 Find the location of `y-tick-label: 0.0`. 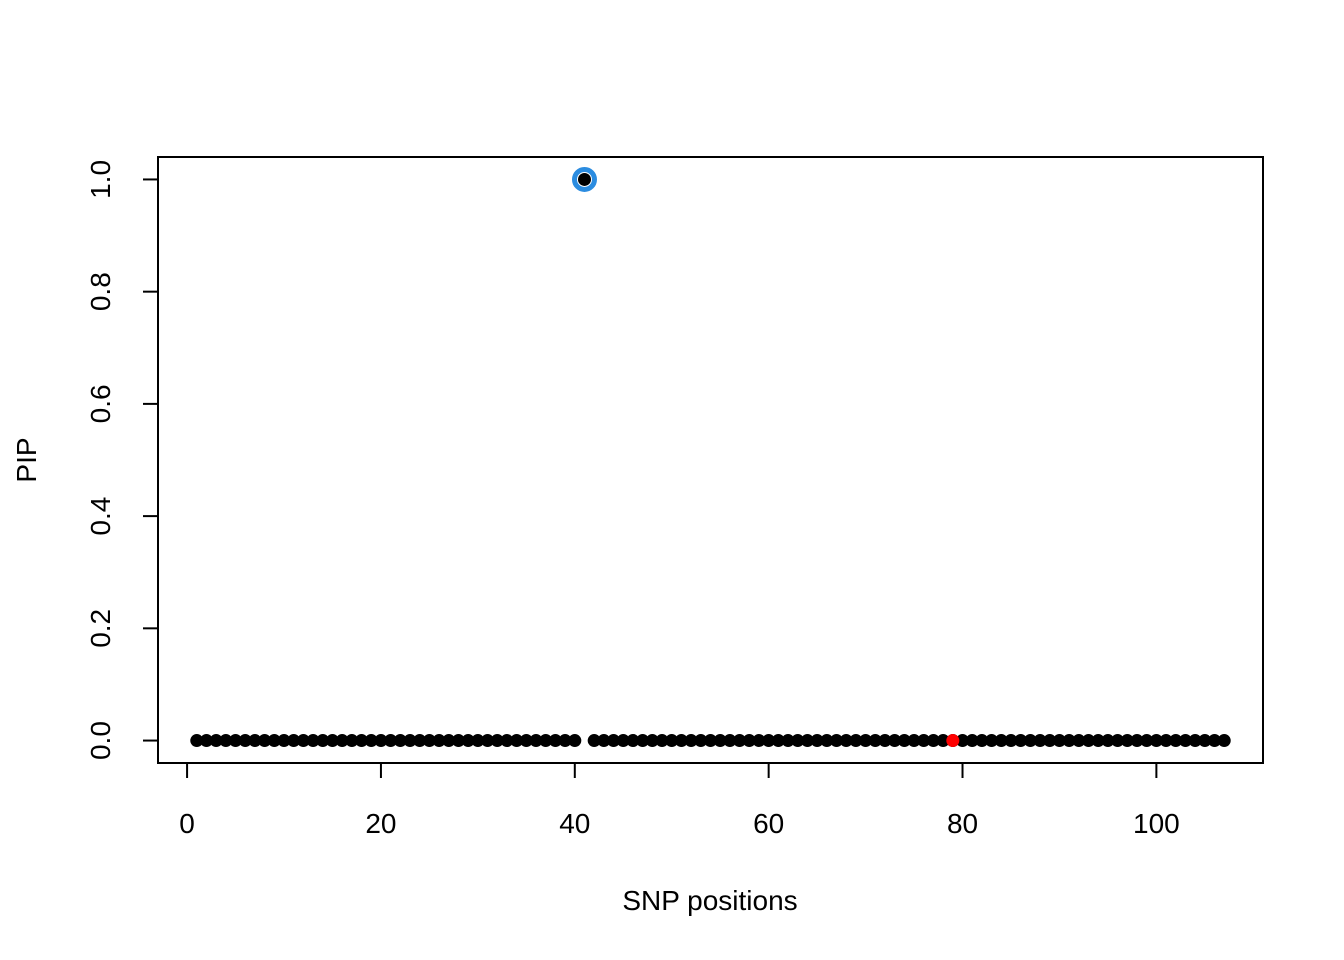

y-tick-label: 0.0 is located at coordinates (100, 740).